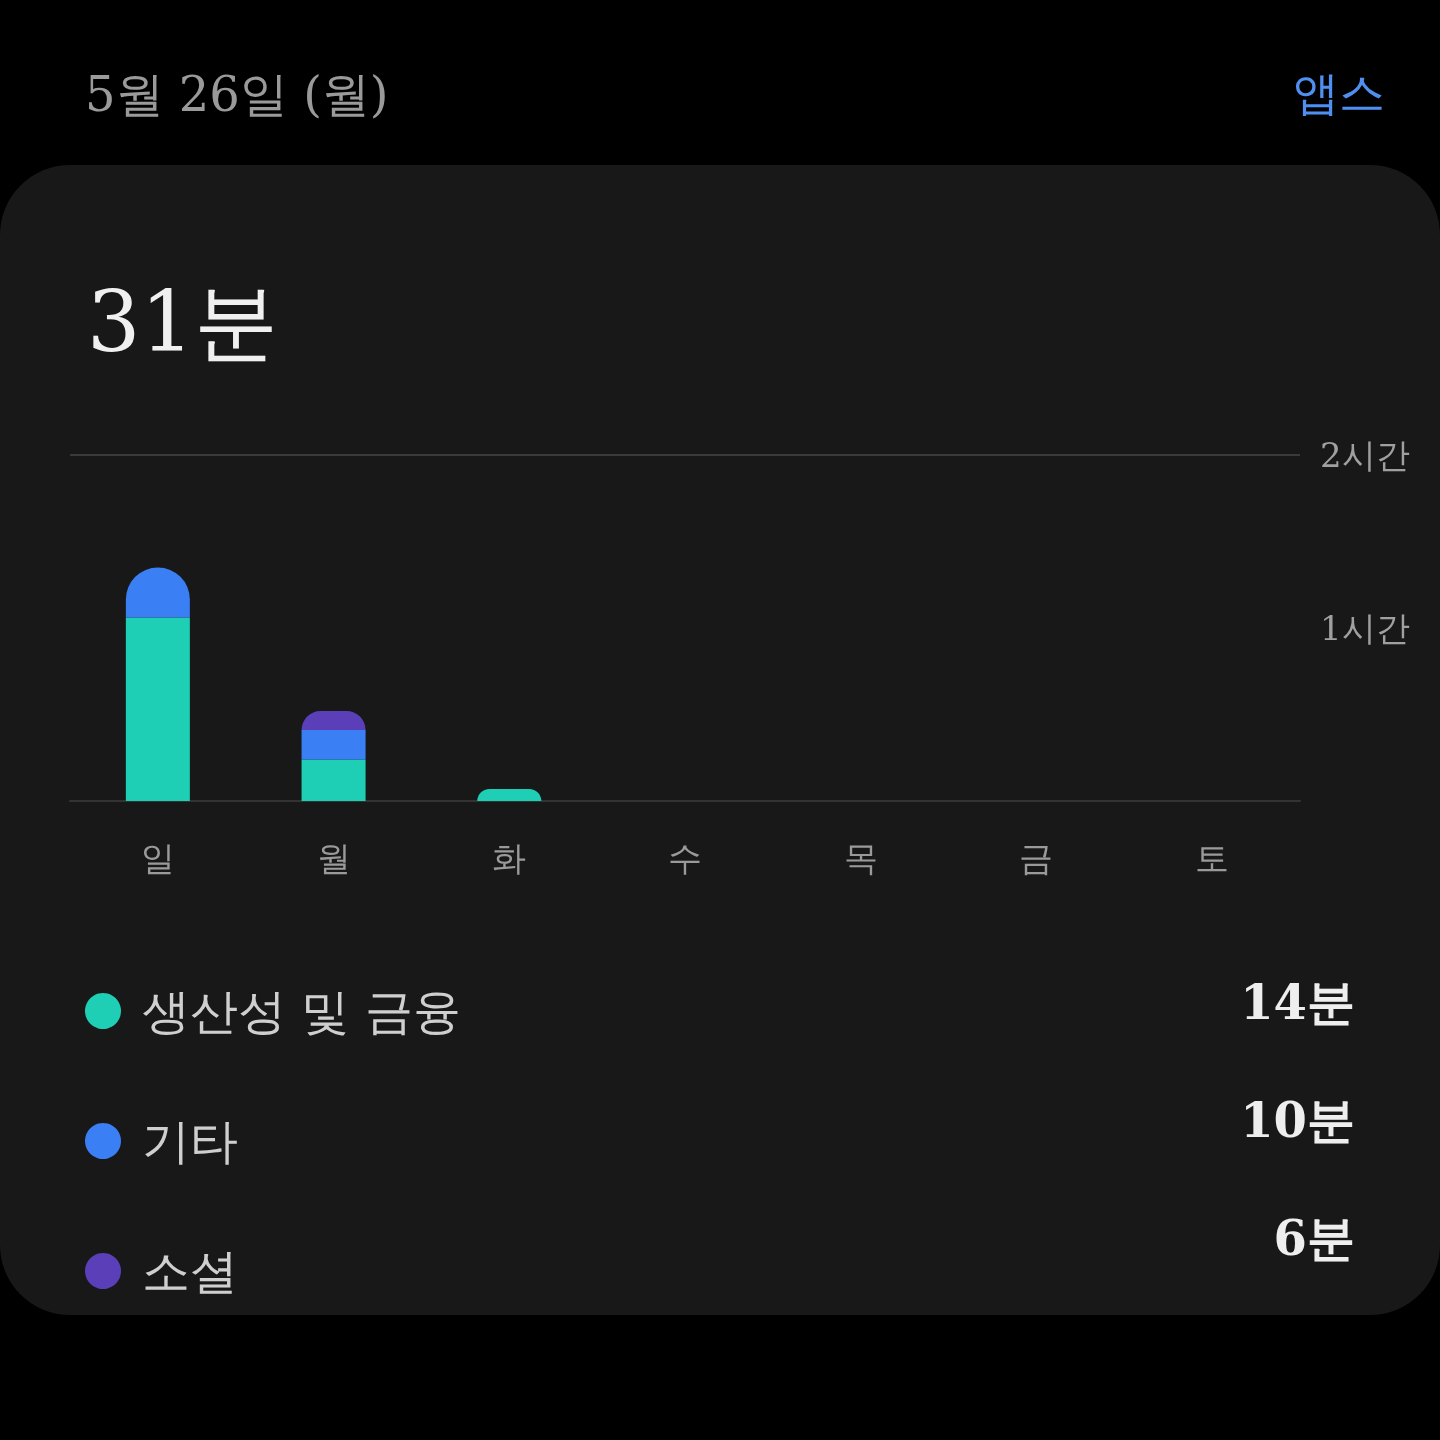  I want to click on y-tick-label: 1시간, so click(1365, 628).